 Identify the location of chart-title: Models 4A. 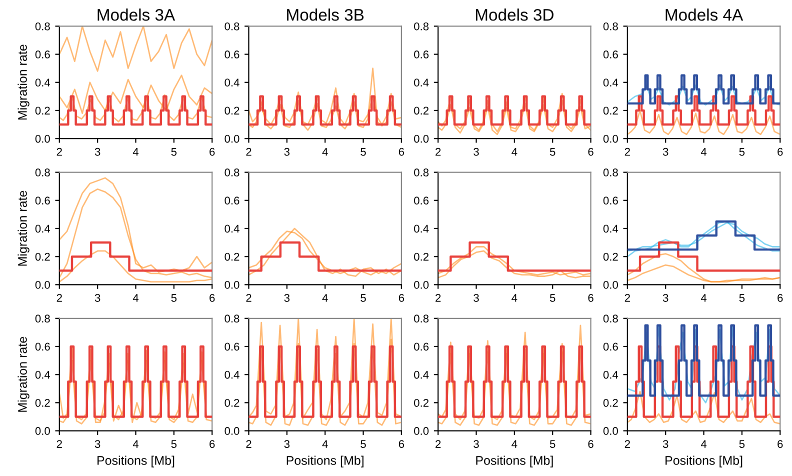
(705, 14).